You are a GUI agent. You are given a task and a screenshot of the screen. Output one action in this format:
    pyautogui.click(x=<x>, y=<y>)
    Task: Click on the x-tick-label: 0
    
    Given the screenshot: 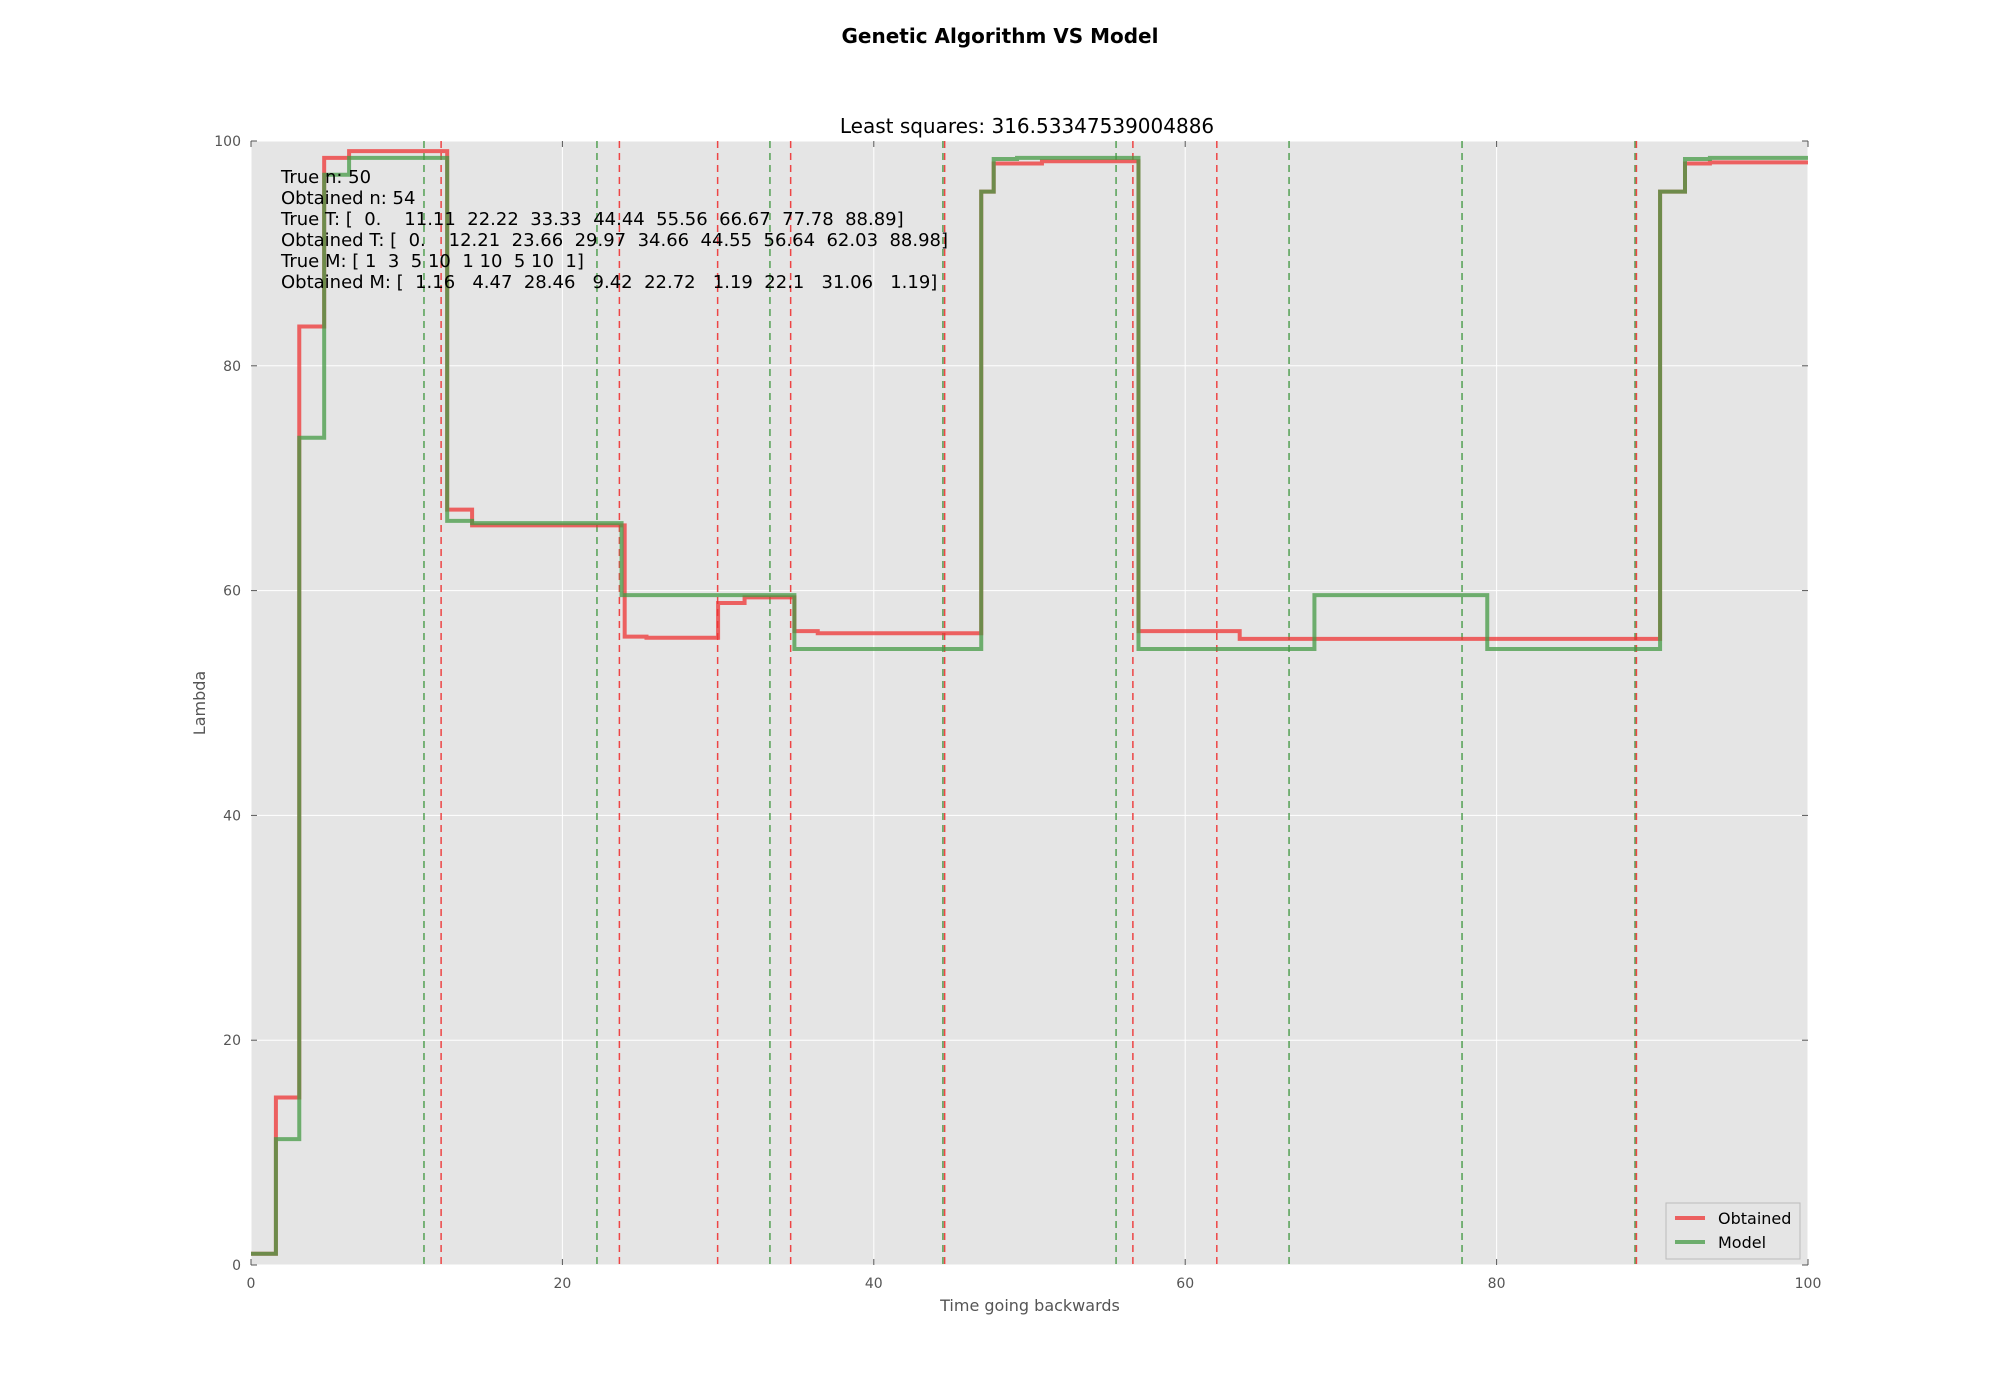 What is the action you would take?
    pyautogui.click(x=251, y=1284)
    